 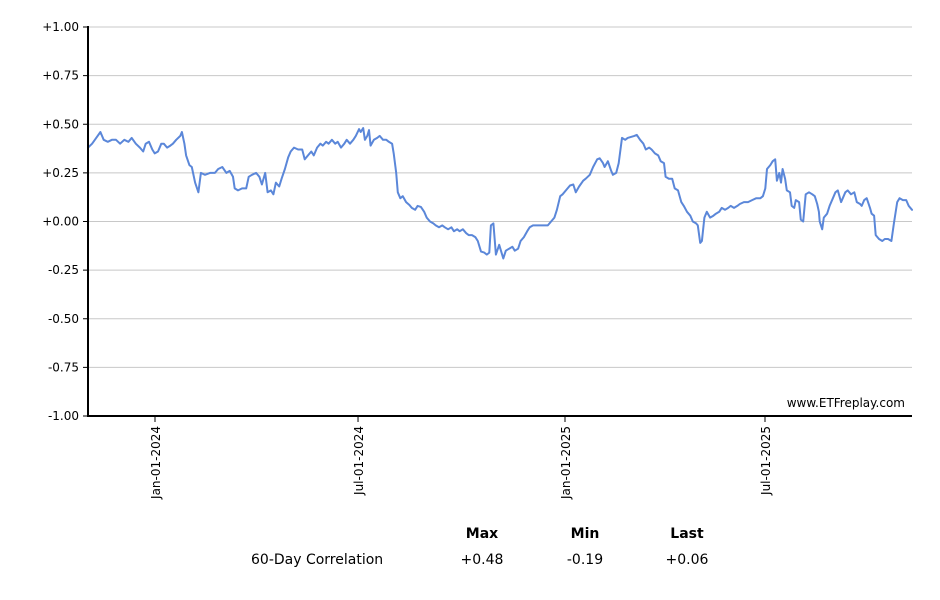 What do you see at coordinates (482, 560) in the screenshot?
I see `stats-max-value: +0.48` at bounding box center [482, 560].